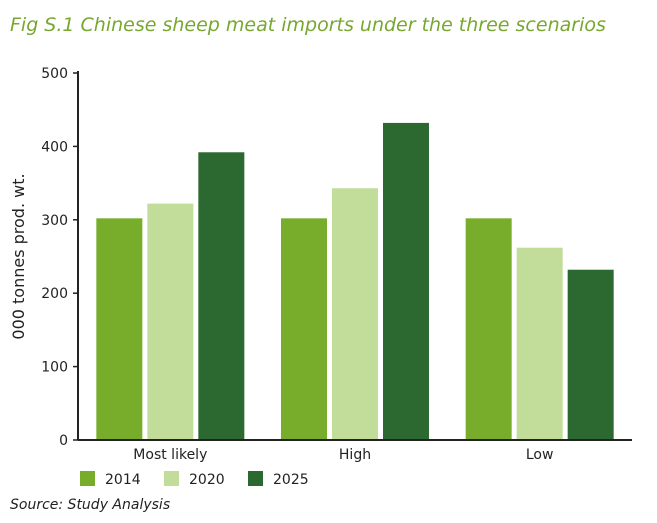 This screenshot has width=657, height=523. What do you see at coordinates (54, 368) in the screenshot?
I see `y-tick-label: 100` at bounding box center [54, 368].